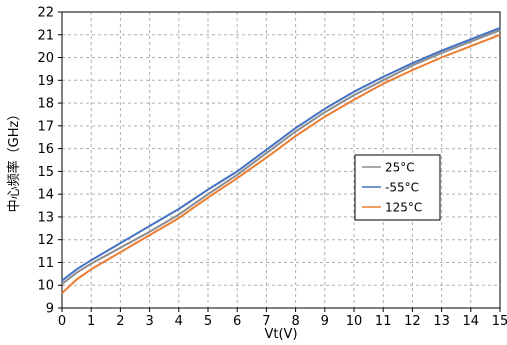  What do you see at coordinates (45, 217) in the screenshot?
I see `y-tick-label: 13` at bounding box center [45, 217].